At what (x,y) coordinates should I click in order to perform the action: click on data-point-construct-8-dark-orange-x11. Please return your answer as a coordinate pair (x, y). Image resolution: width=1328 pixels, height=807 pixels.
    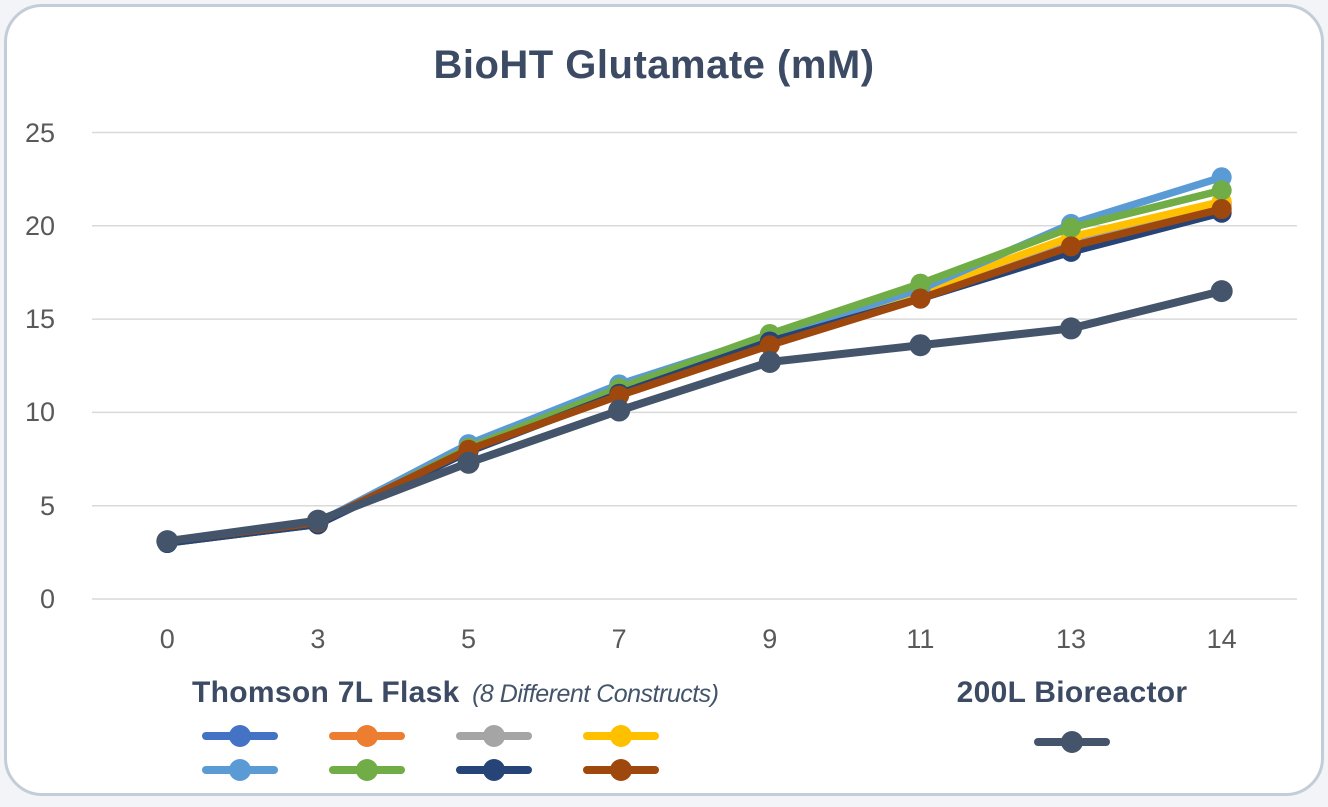
    Looking at the image, I should click on (920, 298).